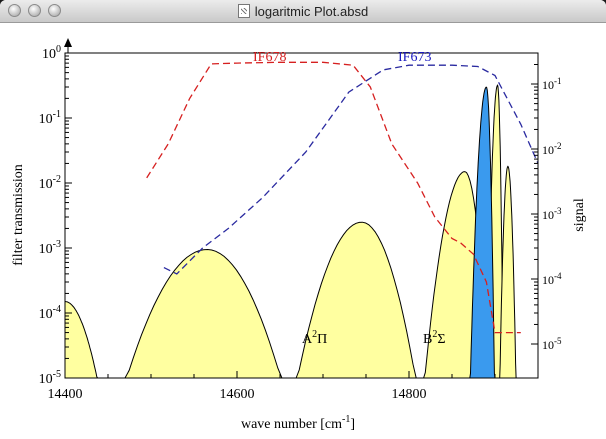 The height and width of the screenshot is (439, 606). What do you see at coordinates (68, 42) in the screenshot?
I see `y-axis-arrow-icon` at bounding box center [68, 42].